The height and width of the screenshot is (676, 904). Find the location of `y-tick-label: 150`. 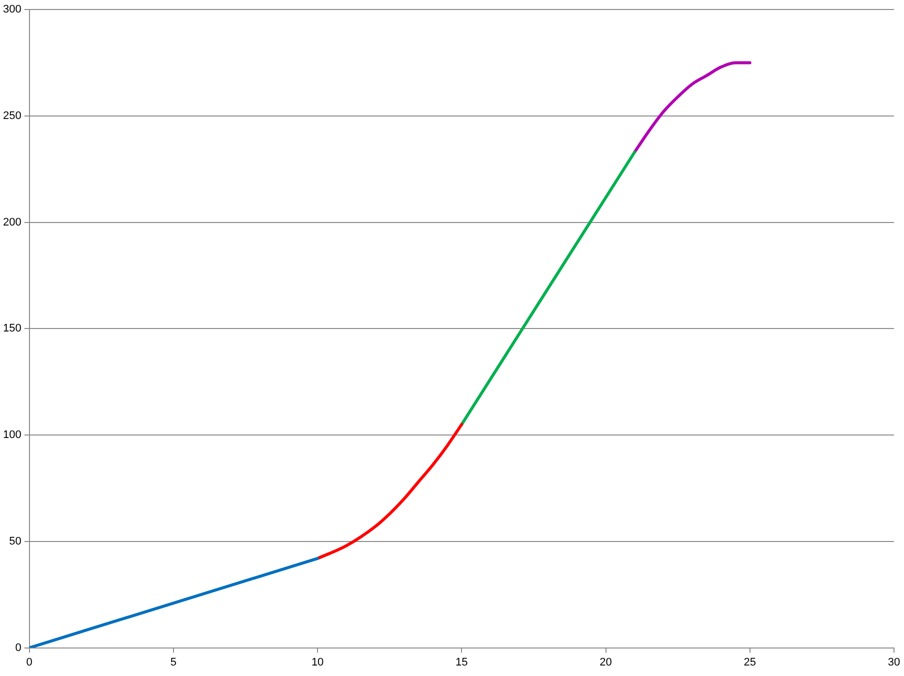

y-tick-label: 150 is located at coordinates (12, 328).